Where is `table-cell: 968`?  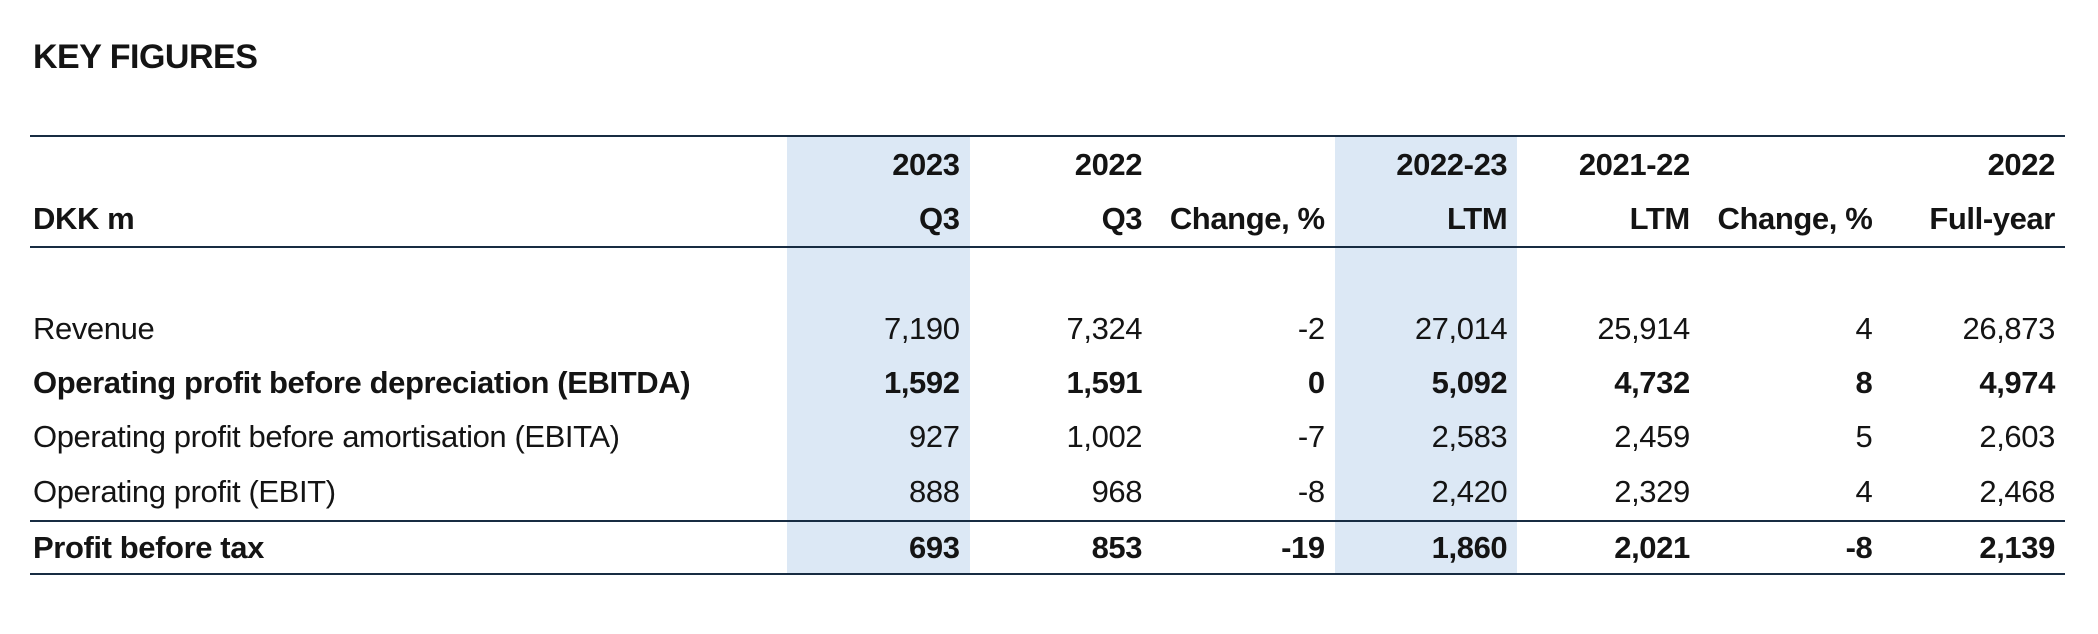
table-cell: 968 is located at coordinates (1117, 491).